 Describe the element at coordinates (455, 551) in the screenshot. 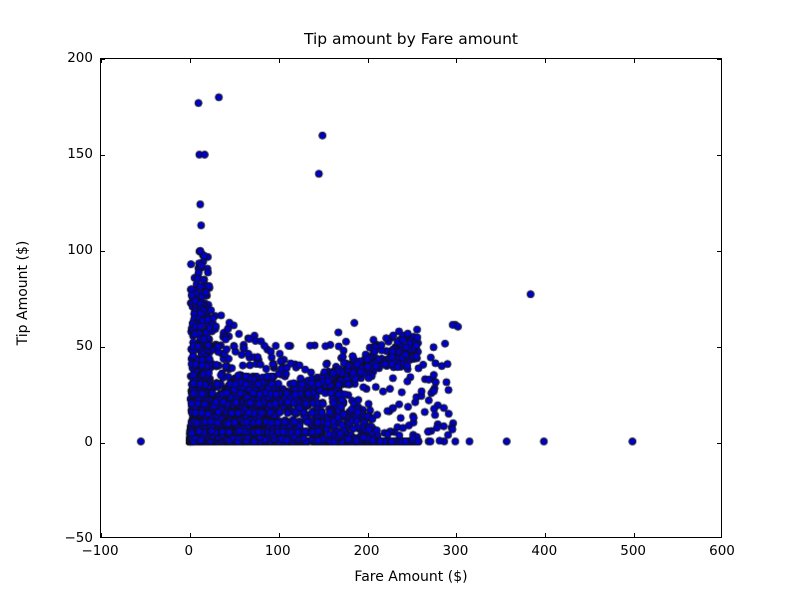

I see `x-tick-label: 300` at that location.